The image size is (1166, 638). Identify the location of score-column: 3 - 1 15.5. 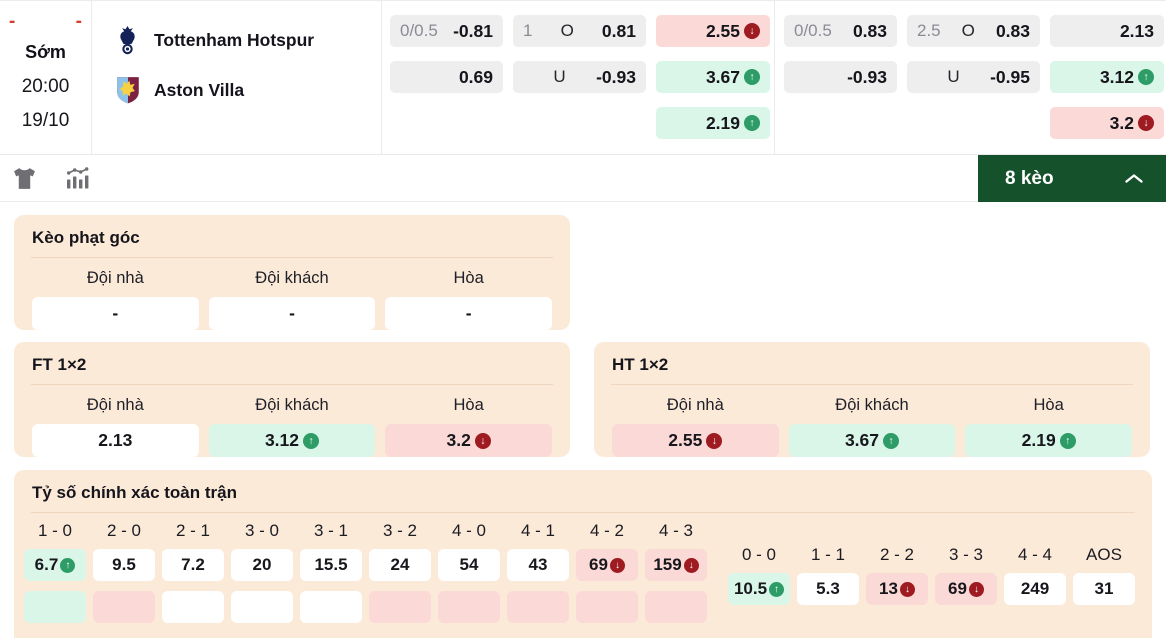
(331, 570).